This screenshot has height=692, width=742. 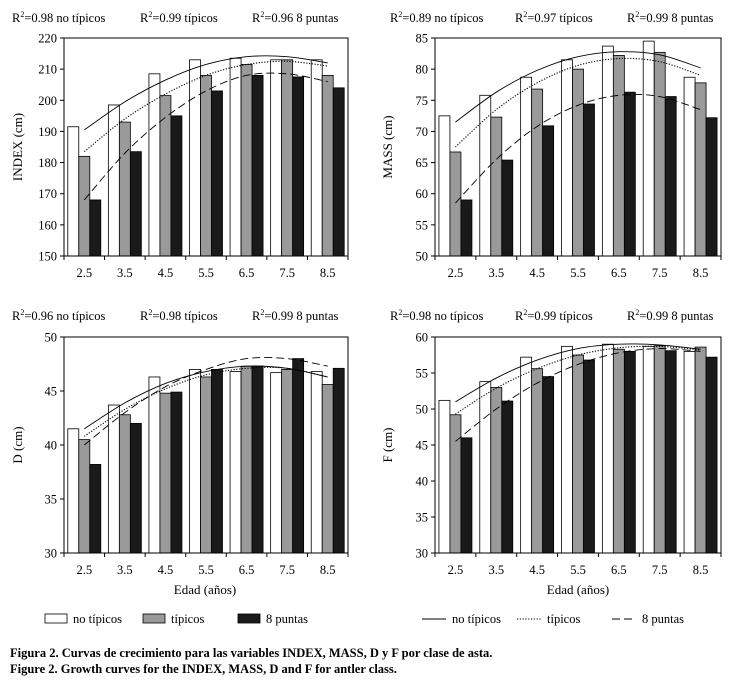 I want to click on y-tick-label: 75, so click(x=422, y=101).